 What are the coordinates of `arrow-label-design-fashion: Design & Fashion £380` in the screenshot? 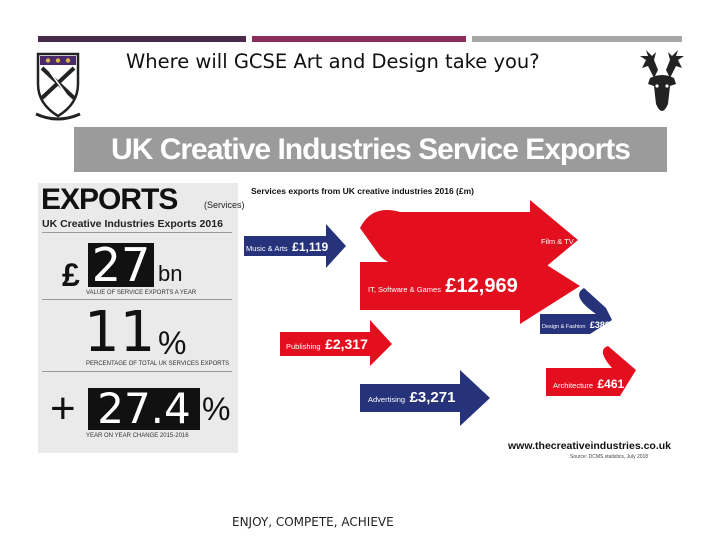 It's located at (576, 324).